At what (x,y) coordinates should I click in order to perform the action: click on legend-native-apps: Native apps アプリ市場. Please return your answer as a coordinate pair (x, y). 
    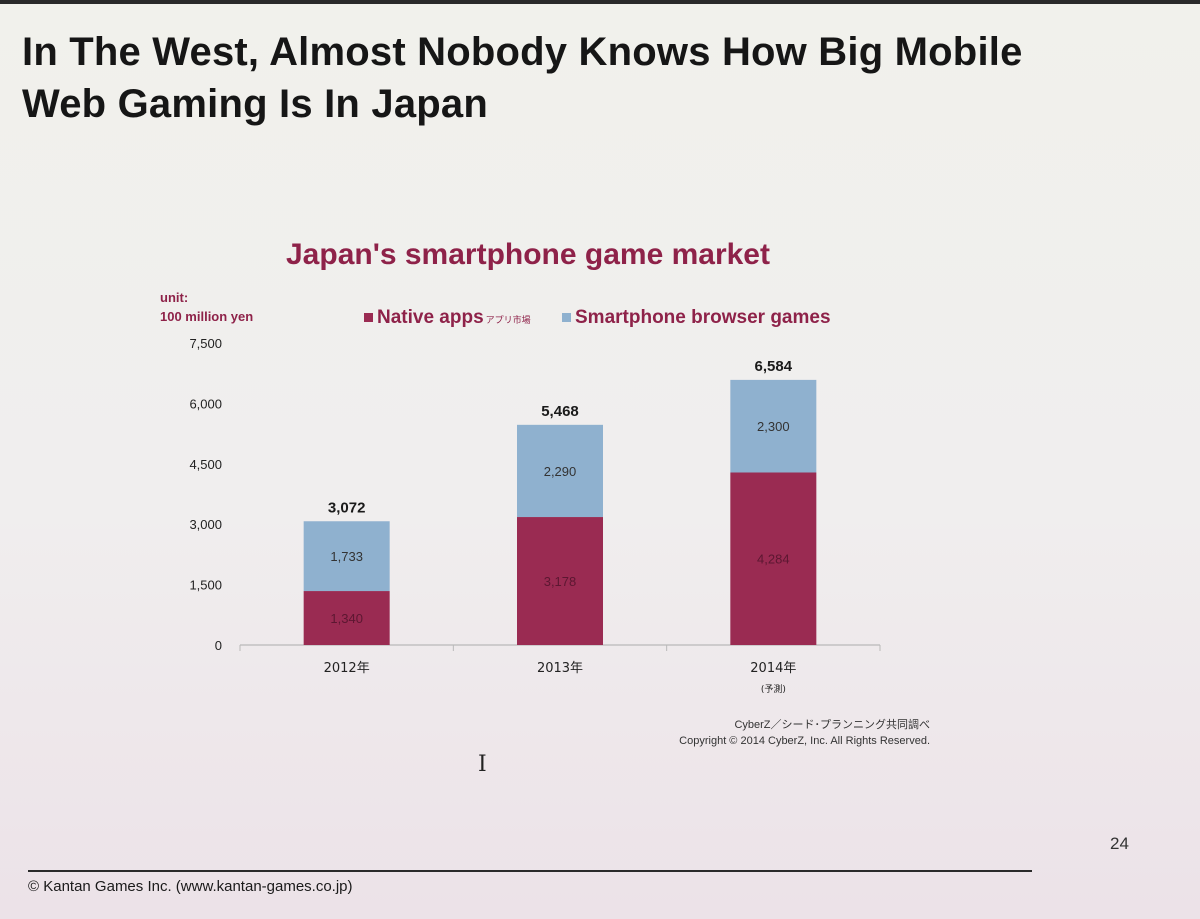
    Looking at the image, I should click on (447, 318).